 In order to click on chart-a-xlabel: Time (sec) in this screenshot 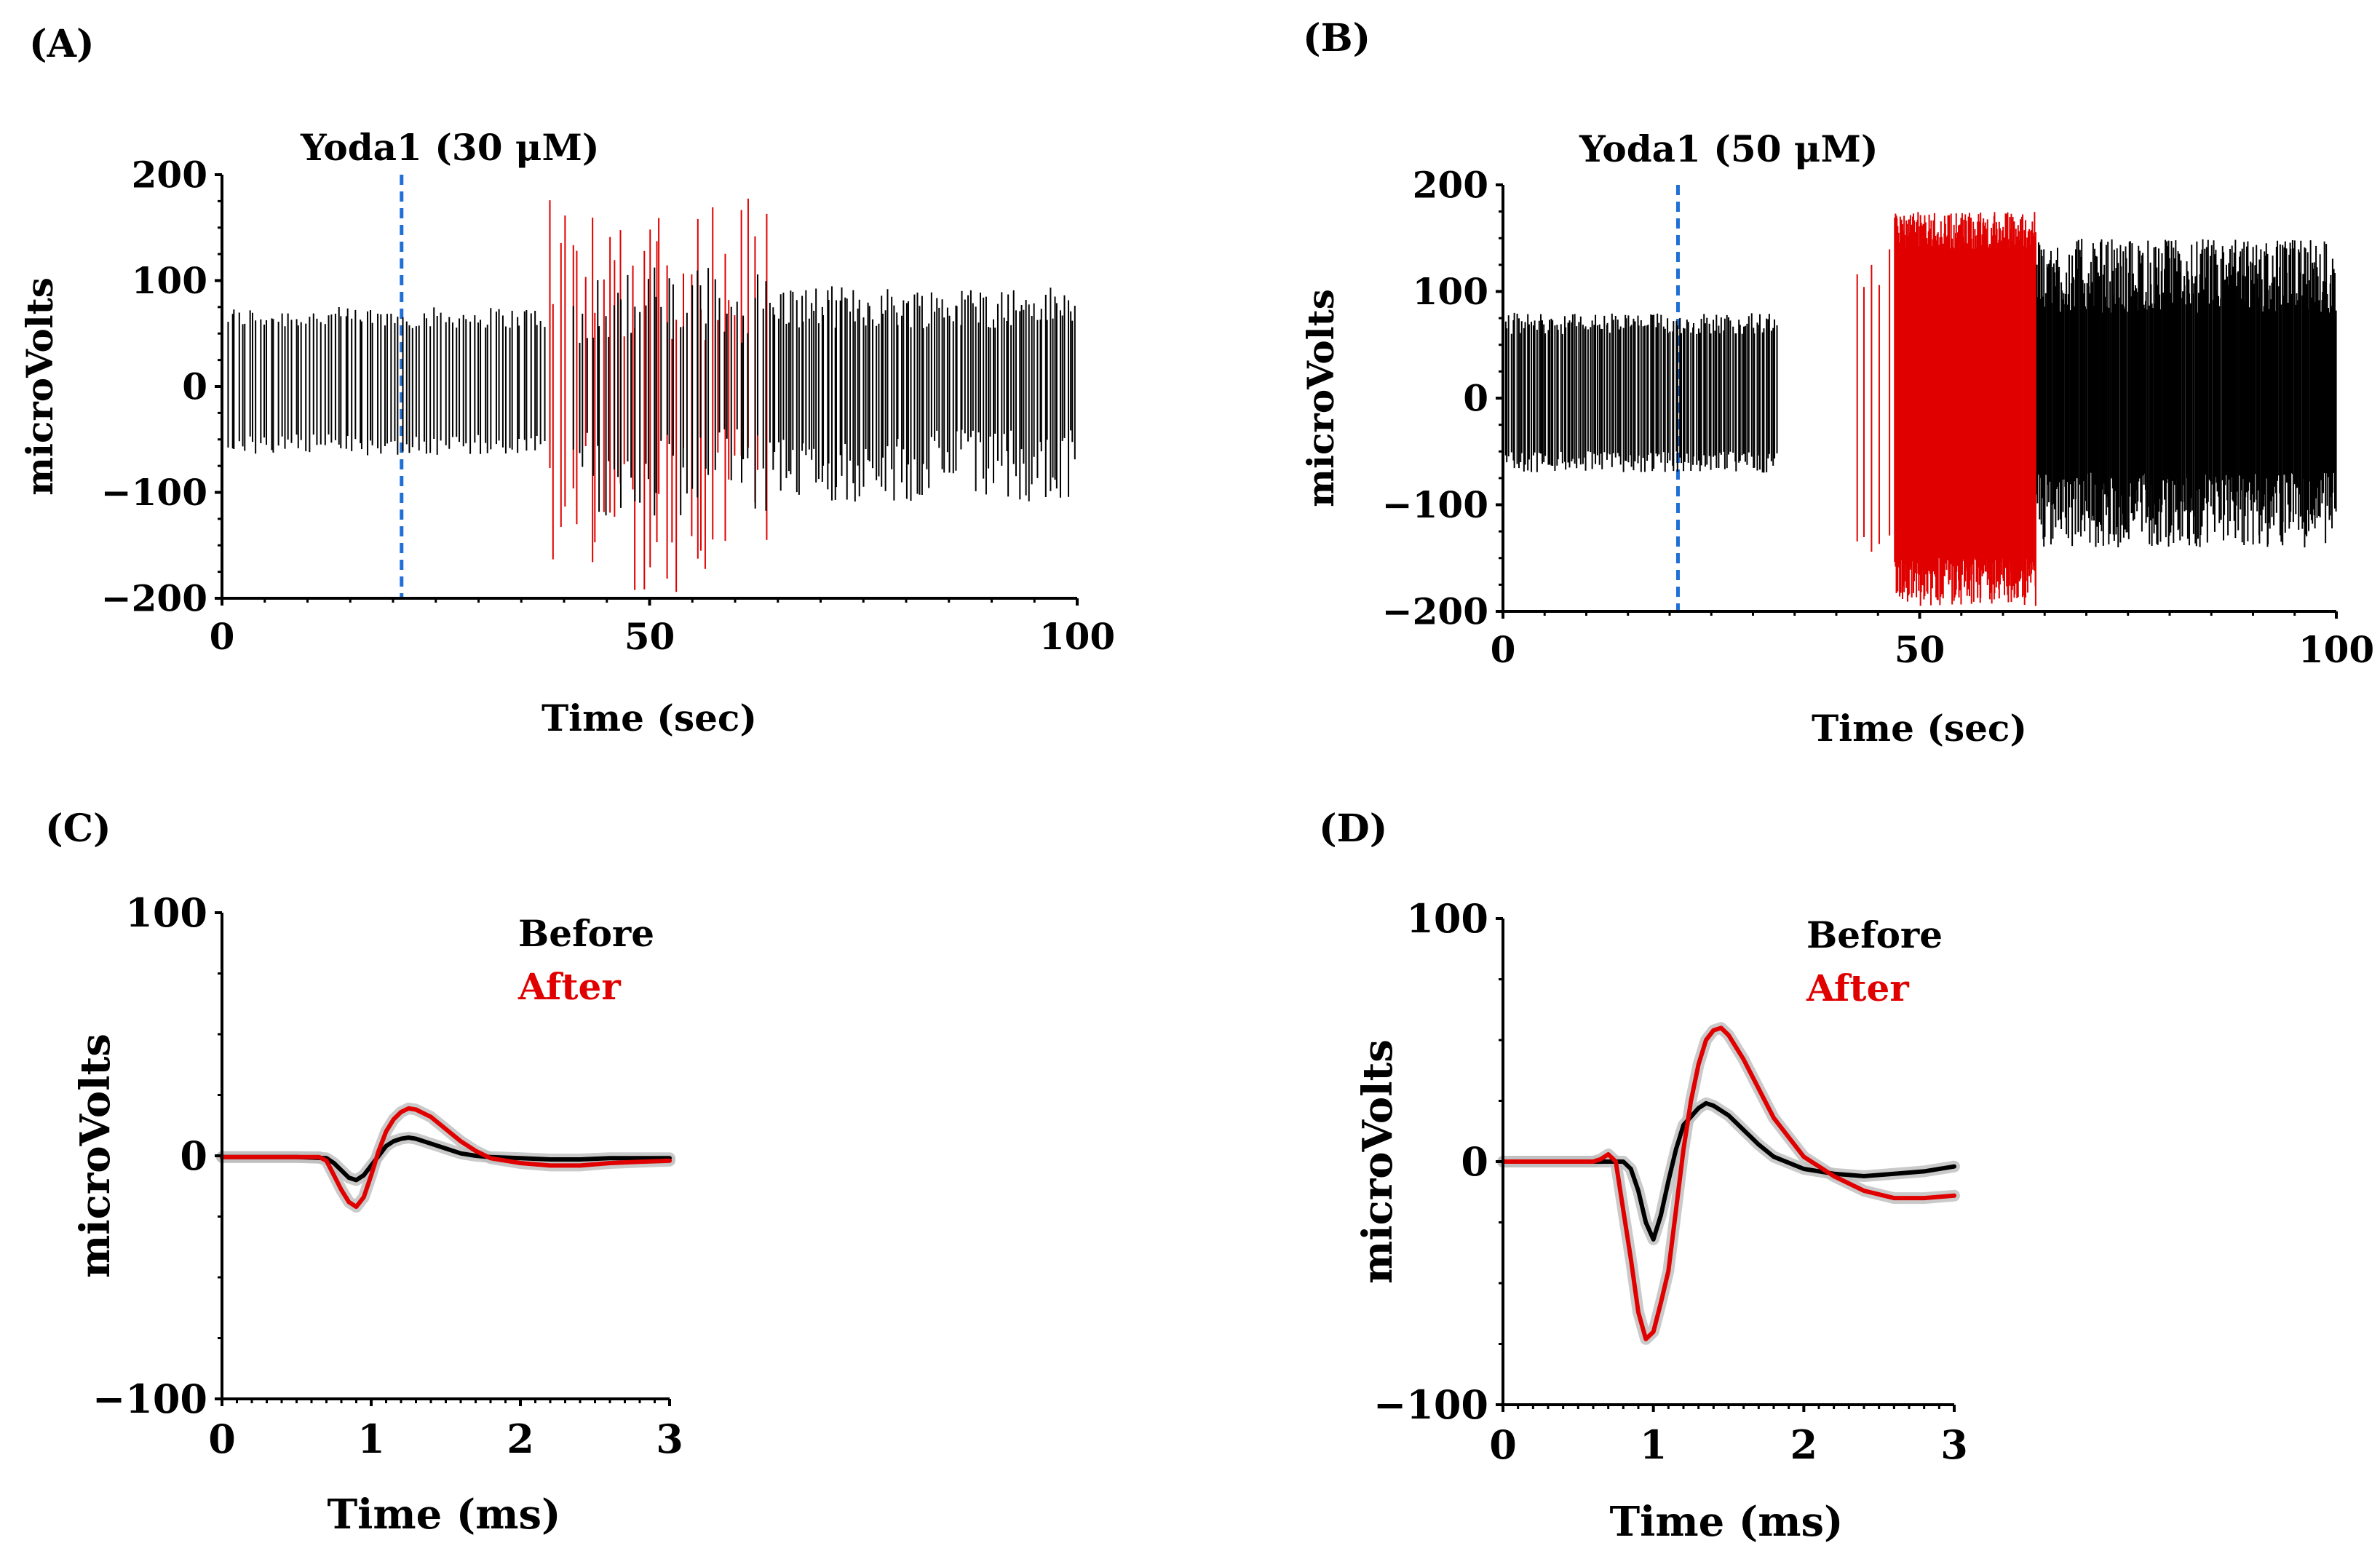, I will do `click(649, 718)`.